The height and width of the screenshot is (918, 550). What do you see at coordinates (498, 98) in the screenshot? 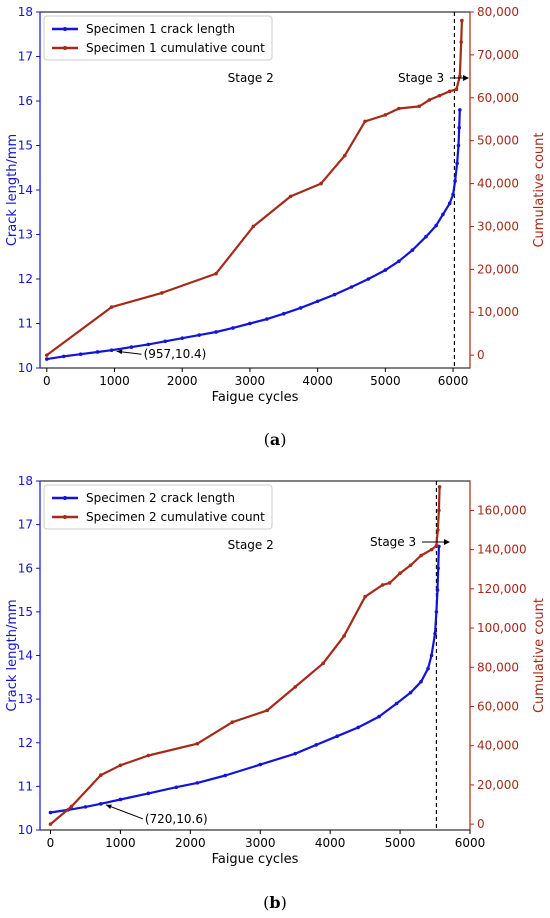
I see `y2-tick-label: 60,000` at bounding box center [498, 98].